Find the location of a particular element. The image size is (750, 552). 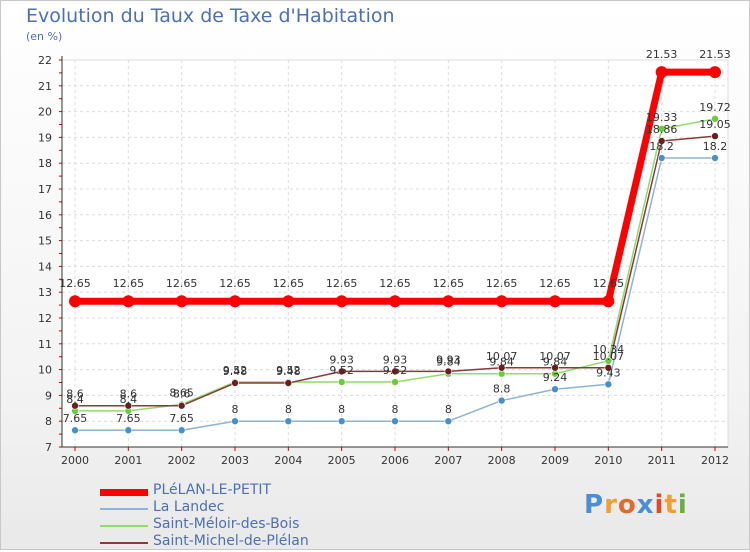

y-tick-label: 22 is located at coordinates (45, 60).